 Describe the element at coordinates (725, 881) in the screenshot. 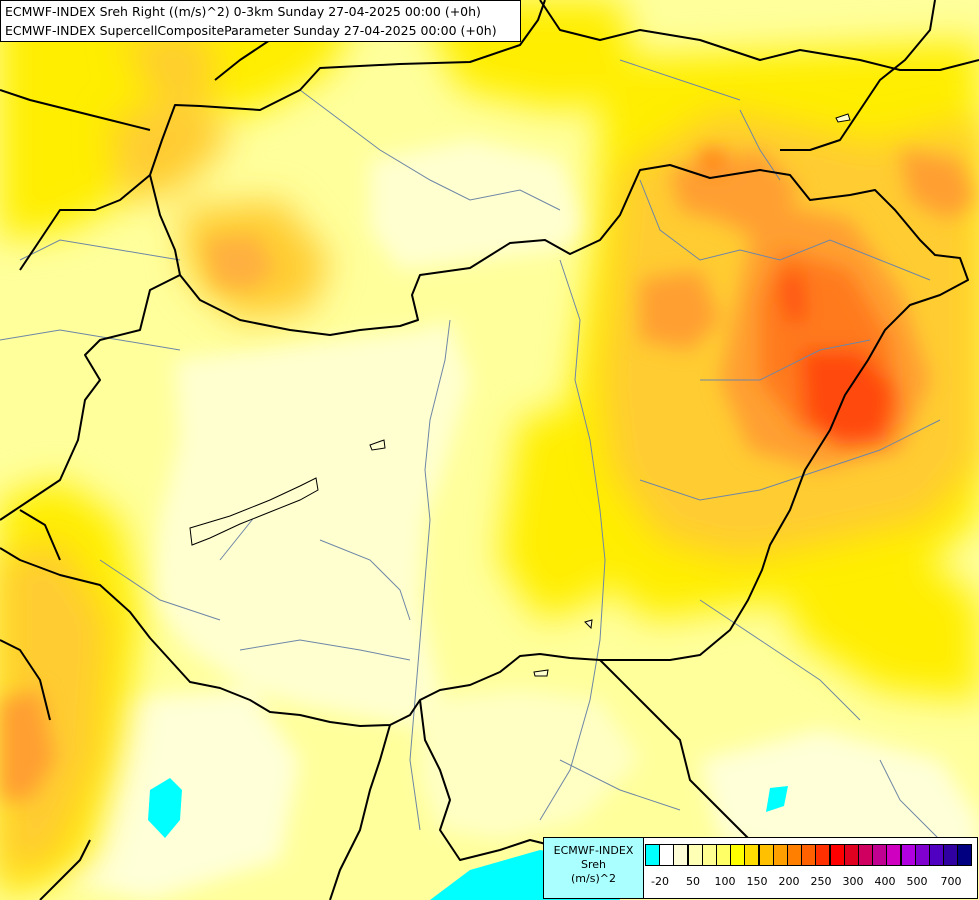

I see `legend-tick-label: 100` at that location.